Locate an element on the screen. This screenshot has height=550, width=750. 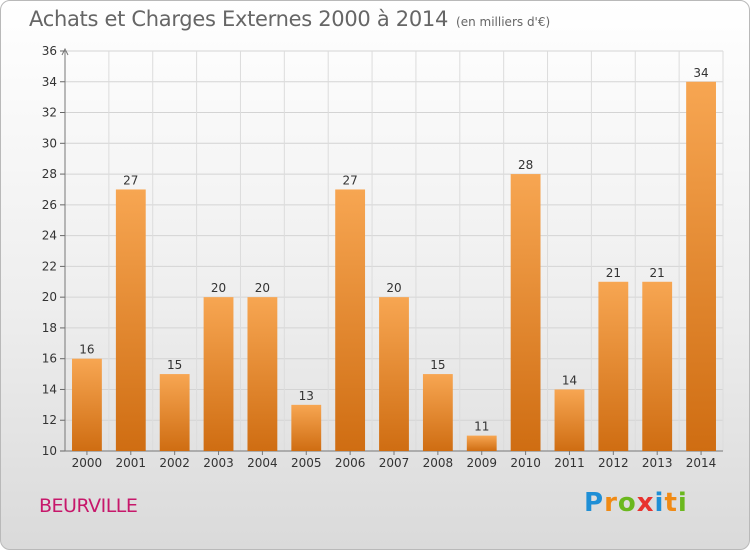
proxiti-logo: Proxiti is located at coordinates (636, 503).